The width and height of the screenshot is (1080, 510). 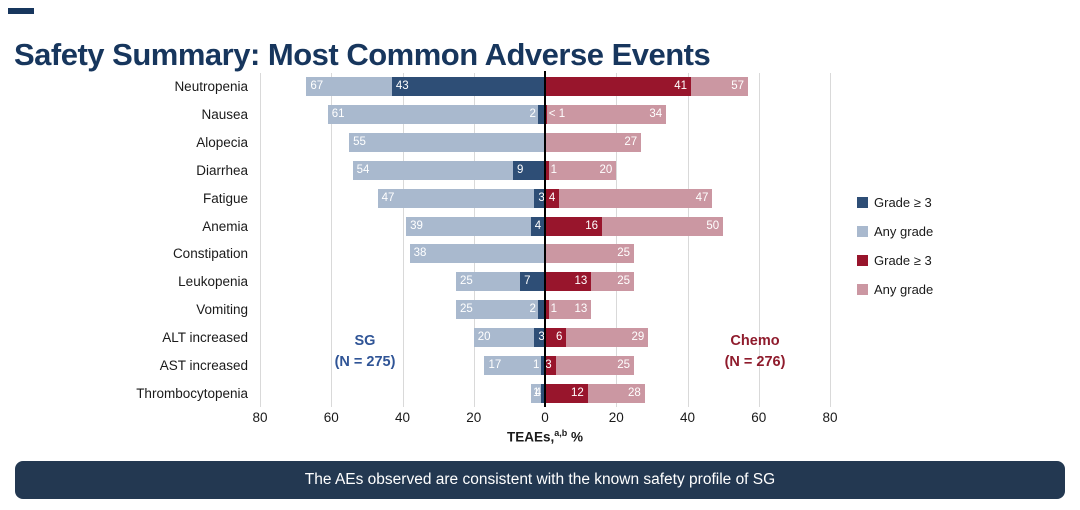 What do you see at coordinates (570, 310) in the screenshot?
I see `bar-segment-ch-any: 13` at bounding box center [570, 310].